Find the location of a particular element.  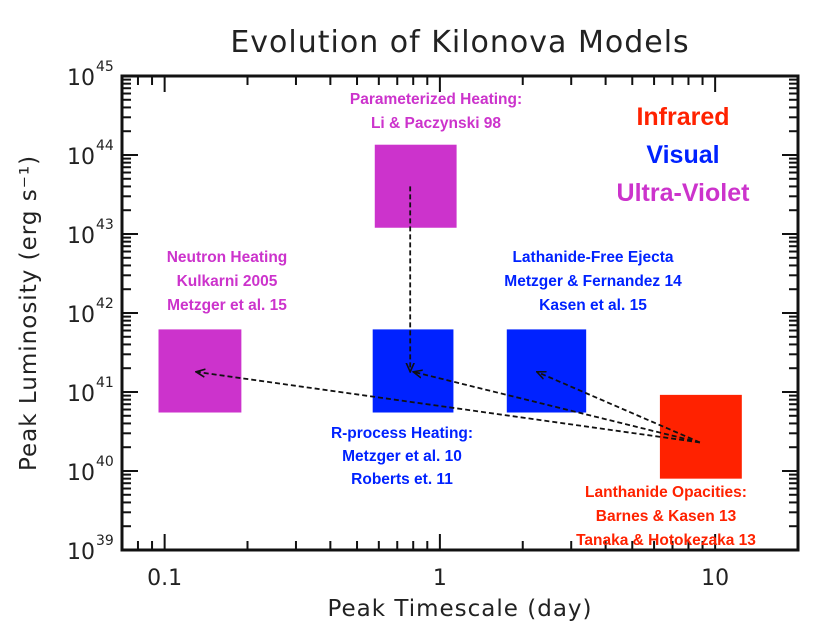

y-tick-exponent: 44 is located at coordinates (105, 146).